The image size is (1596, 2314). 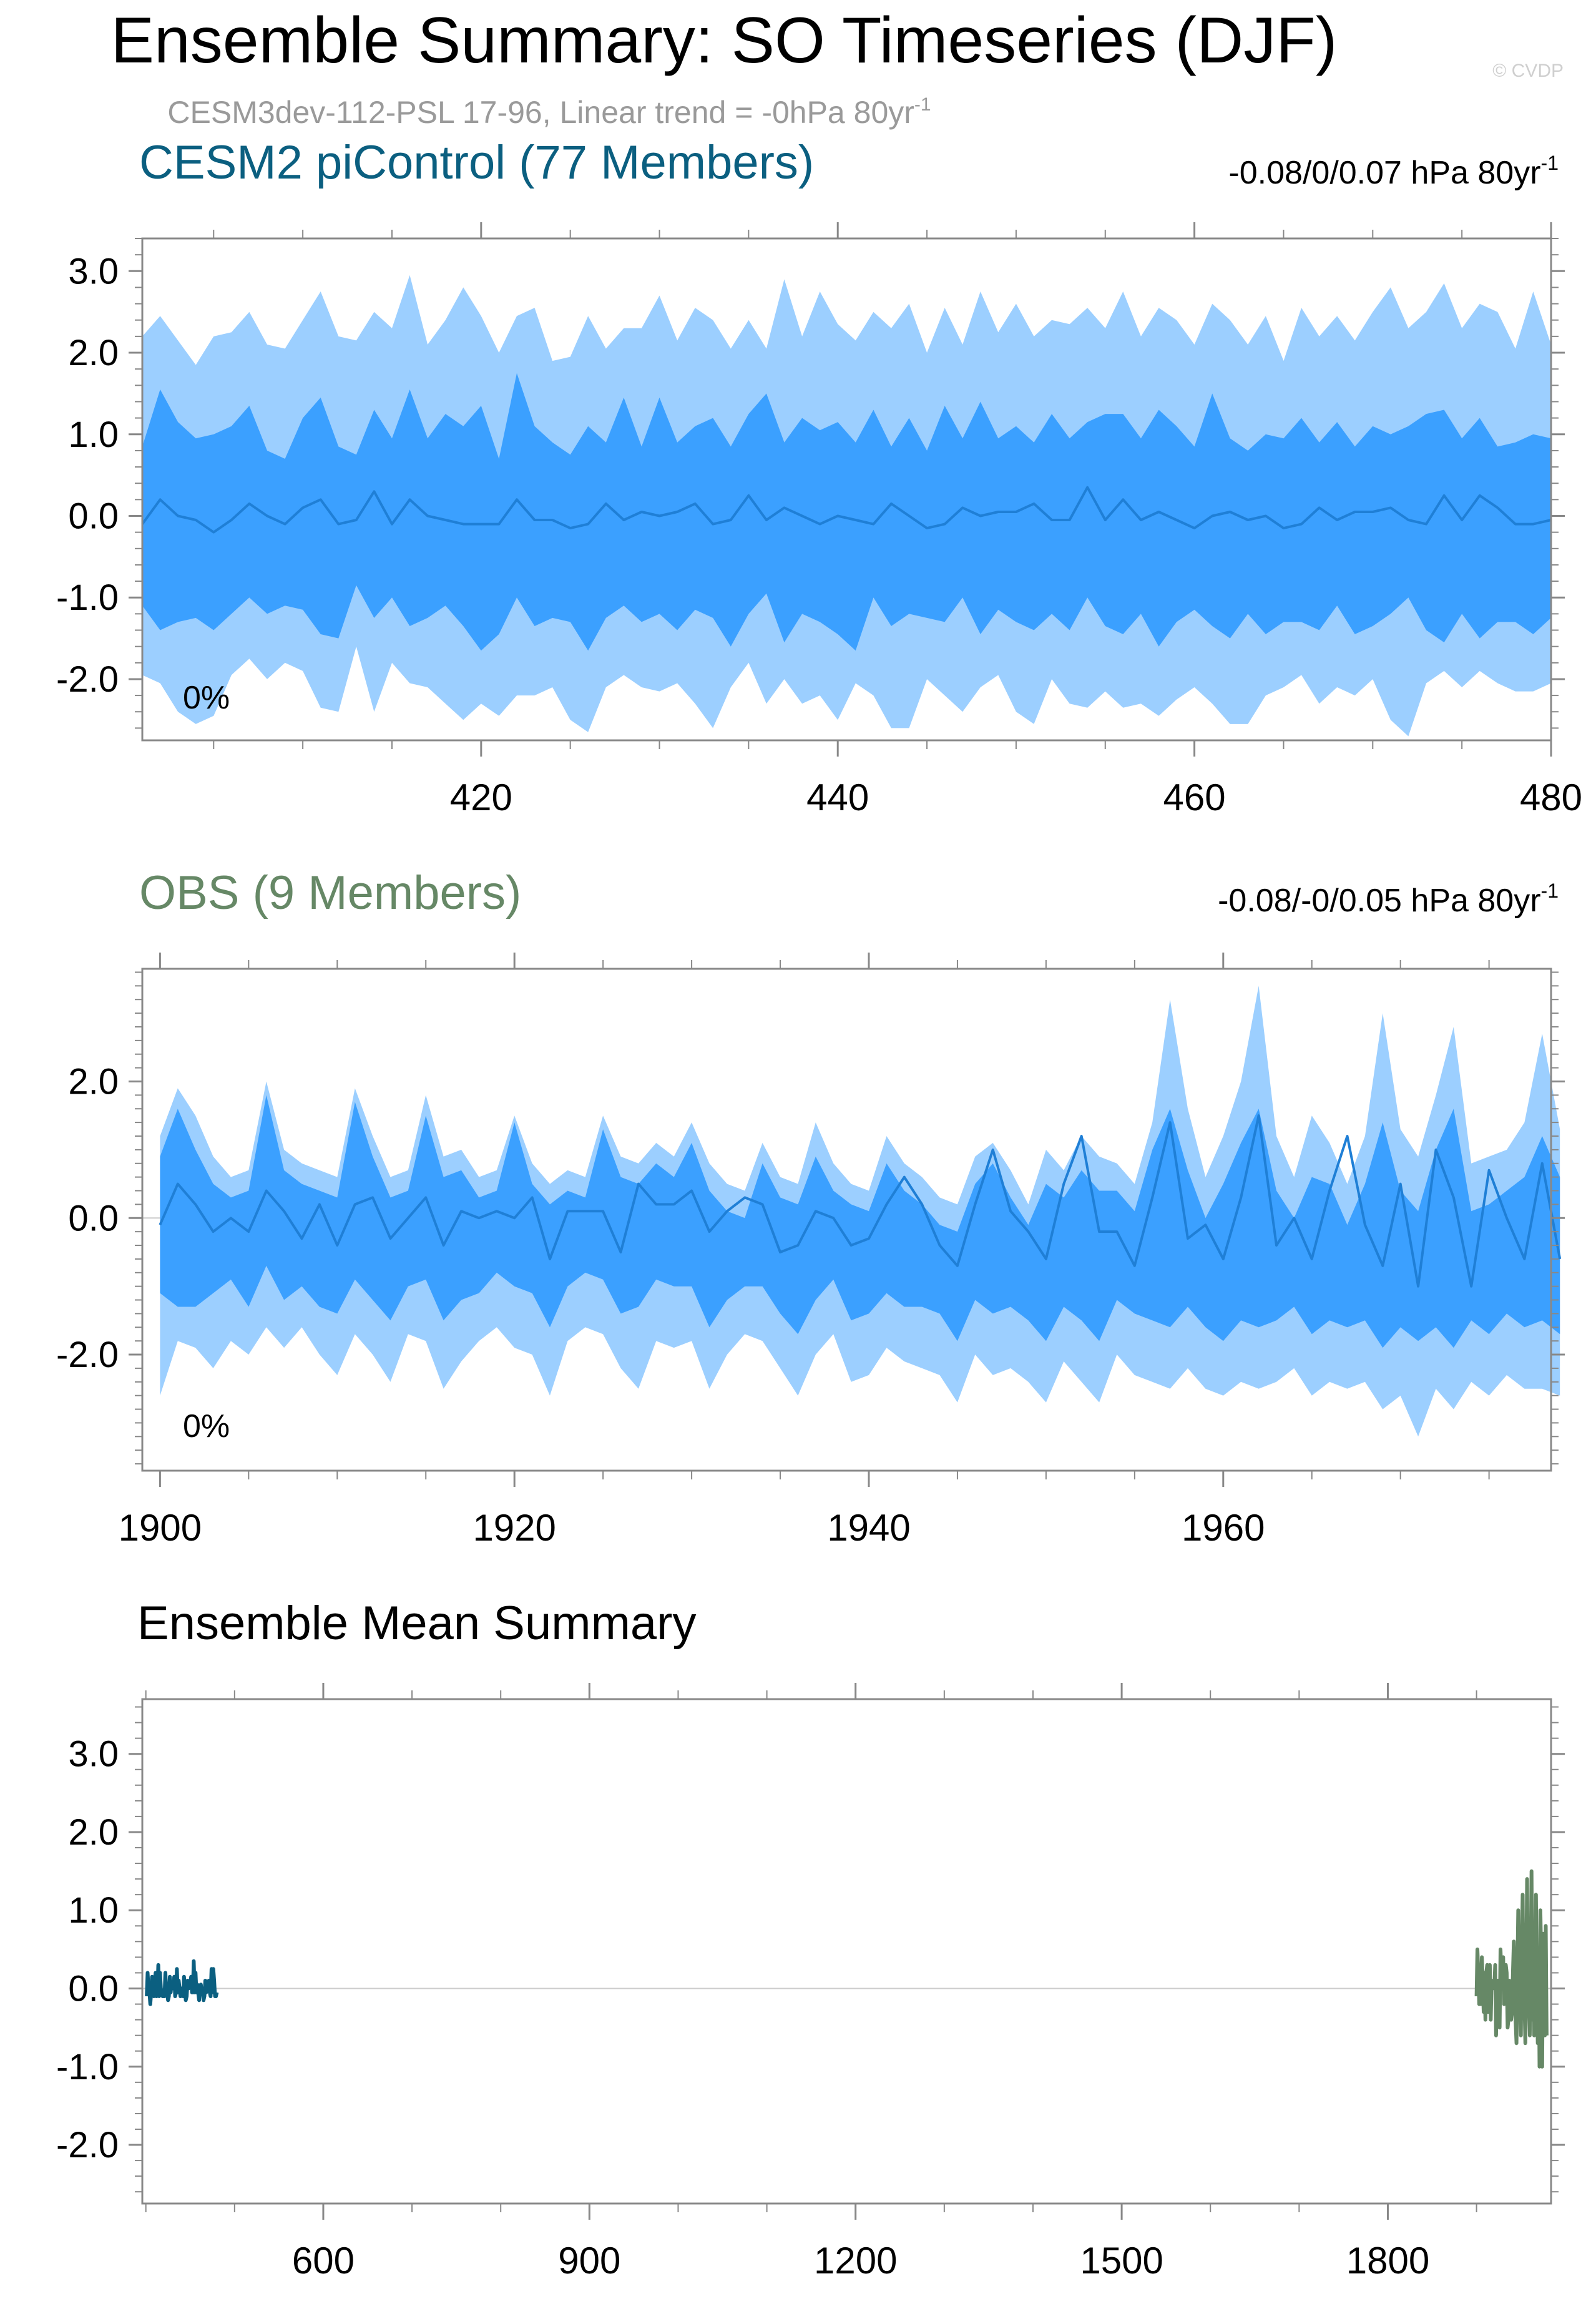 What do you see at coordinates (724, 40) in the screenshot?
I see `figure-title: Ensemble Summary: SO Timeseries (DJF)` at bounding box center [724, 40].